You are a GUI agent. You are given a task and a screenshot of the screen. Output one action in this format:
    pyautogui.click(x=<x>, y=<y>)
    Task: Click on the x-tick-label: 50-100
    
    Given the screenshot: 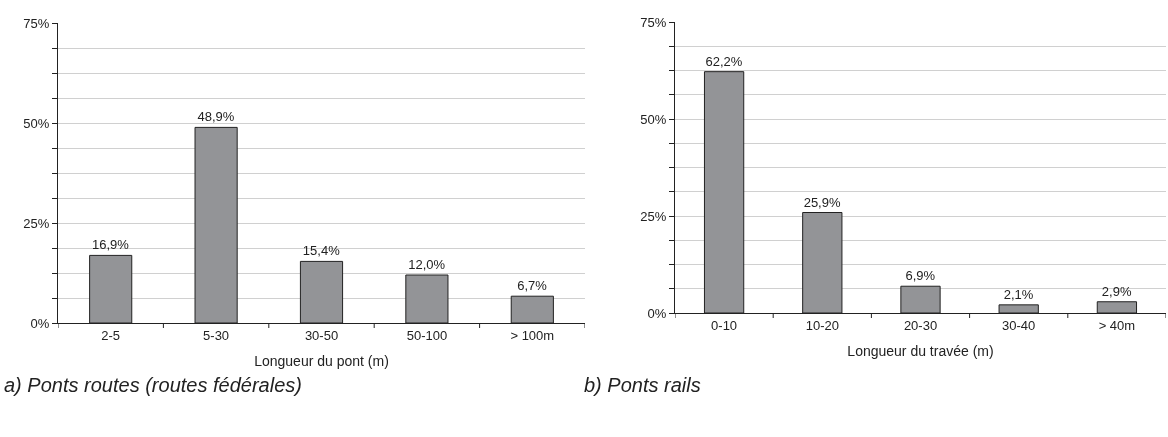 What is the action you would take?
    pyautogui.click(x=427, y=335)
    